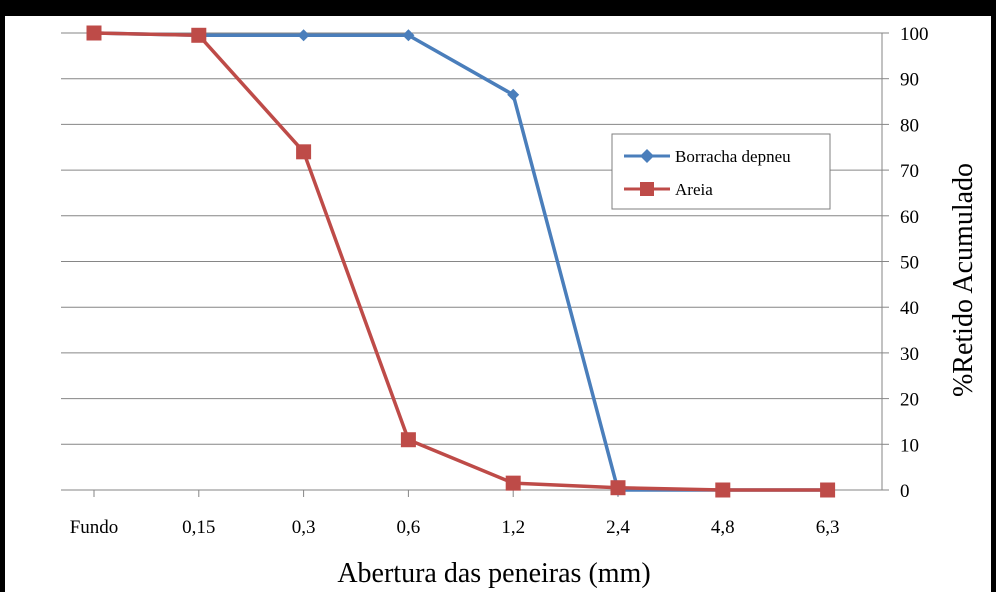 This screenshot has height=592, width=996. I want to click on y-tick-label: 60, so click(909, 217).